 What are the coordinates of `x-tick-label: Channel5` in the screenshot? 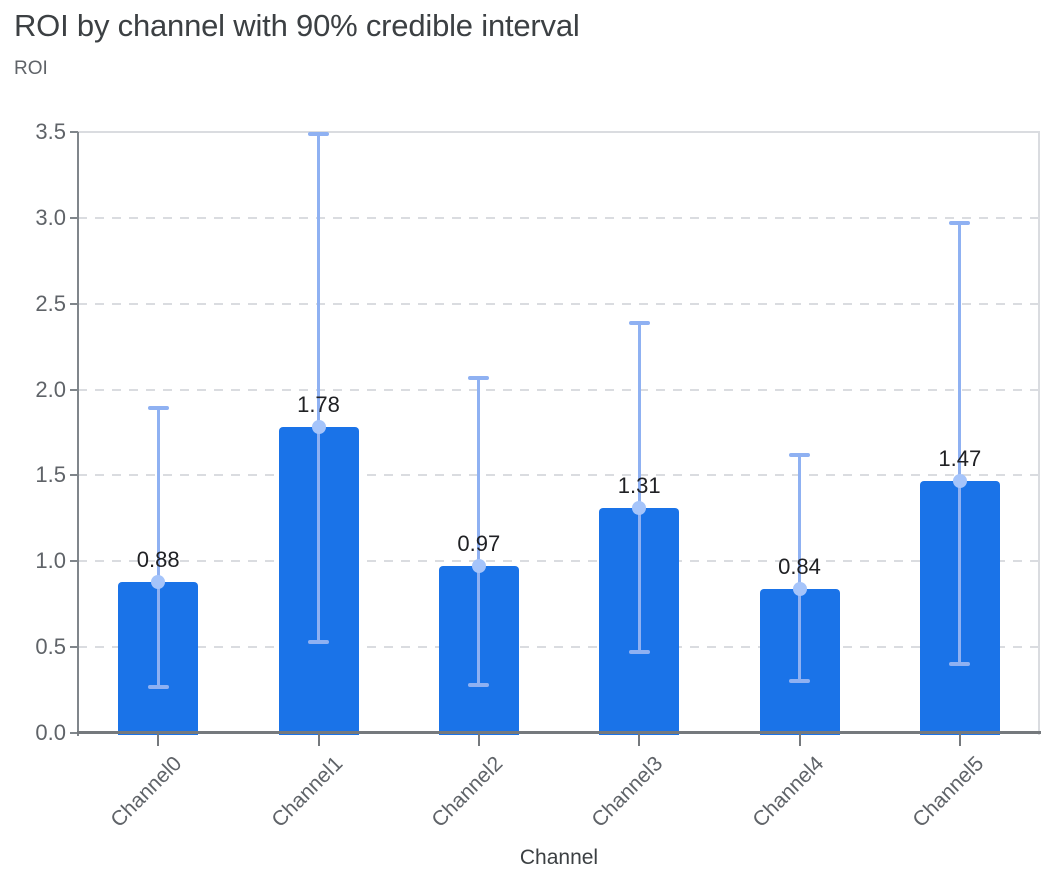 It's located at (948, 792).